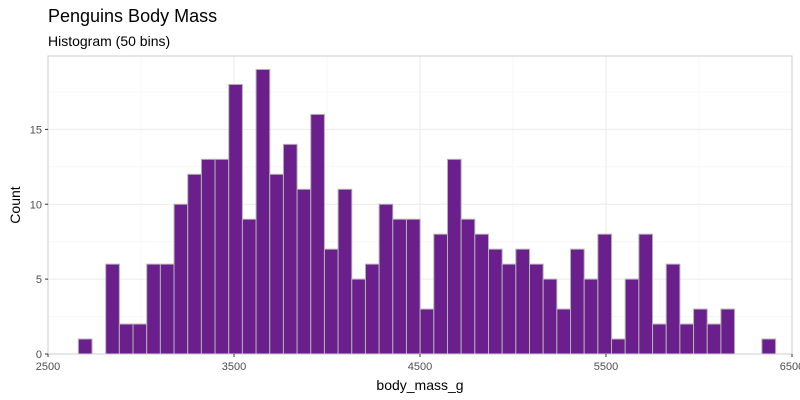 The image size is (800, 400). I want to click on x-tick-label: 2500, so click(48, 367).